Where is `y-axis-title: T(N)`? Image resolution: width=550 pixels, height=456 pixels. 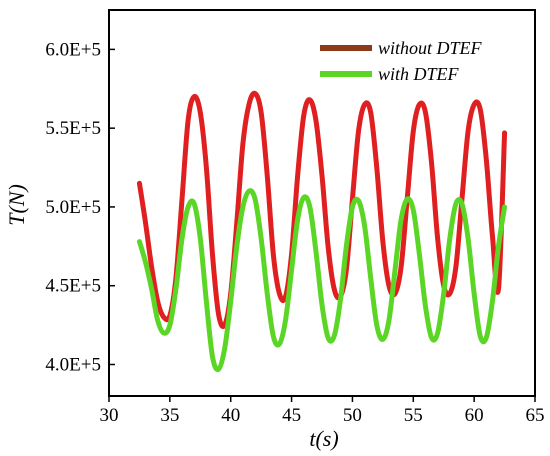
y-axis-title: T(N) is located at coordinates (16, 205).